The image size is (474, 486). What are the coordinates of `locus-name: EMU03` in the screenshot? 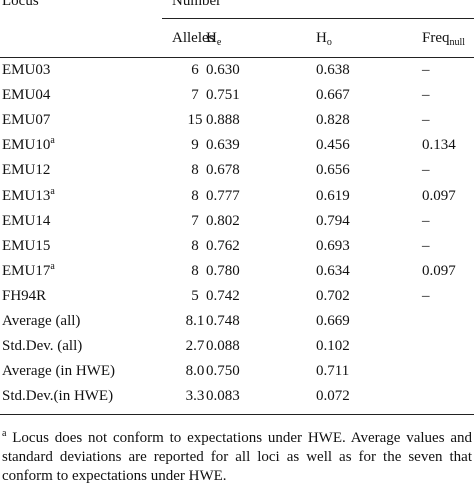 It's located at (26, 70).